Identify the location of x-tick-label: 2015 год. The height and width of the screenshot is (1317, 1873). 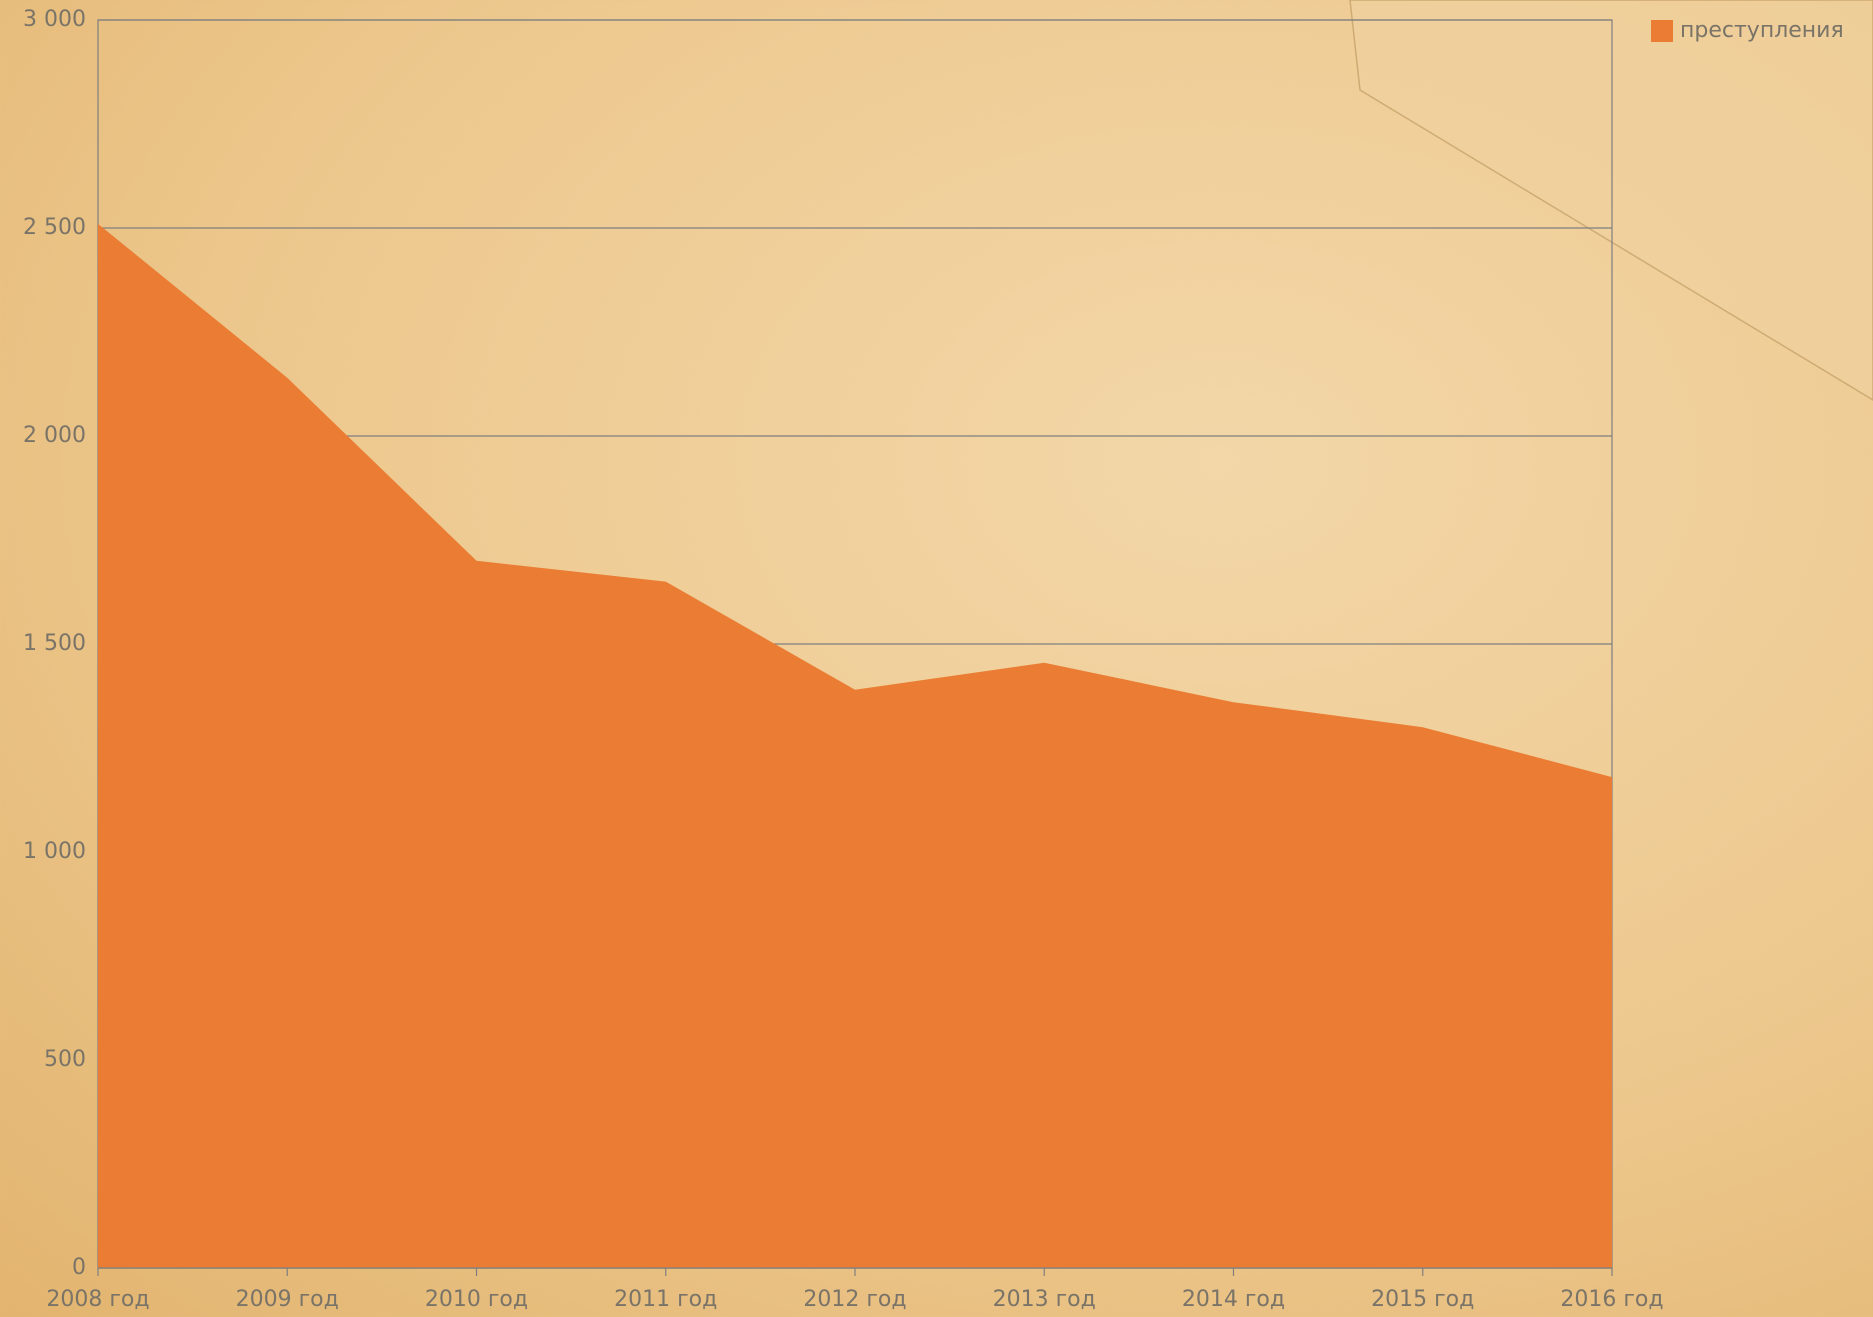
(1422, 1299).